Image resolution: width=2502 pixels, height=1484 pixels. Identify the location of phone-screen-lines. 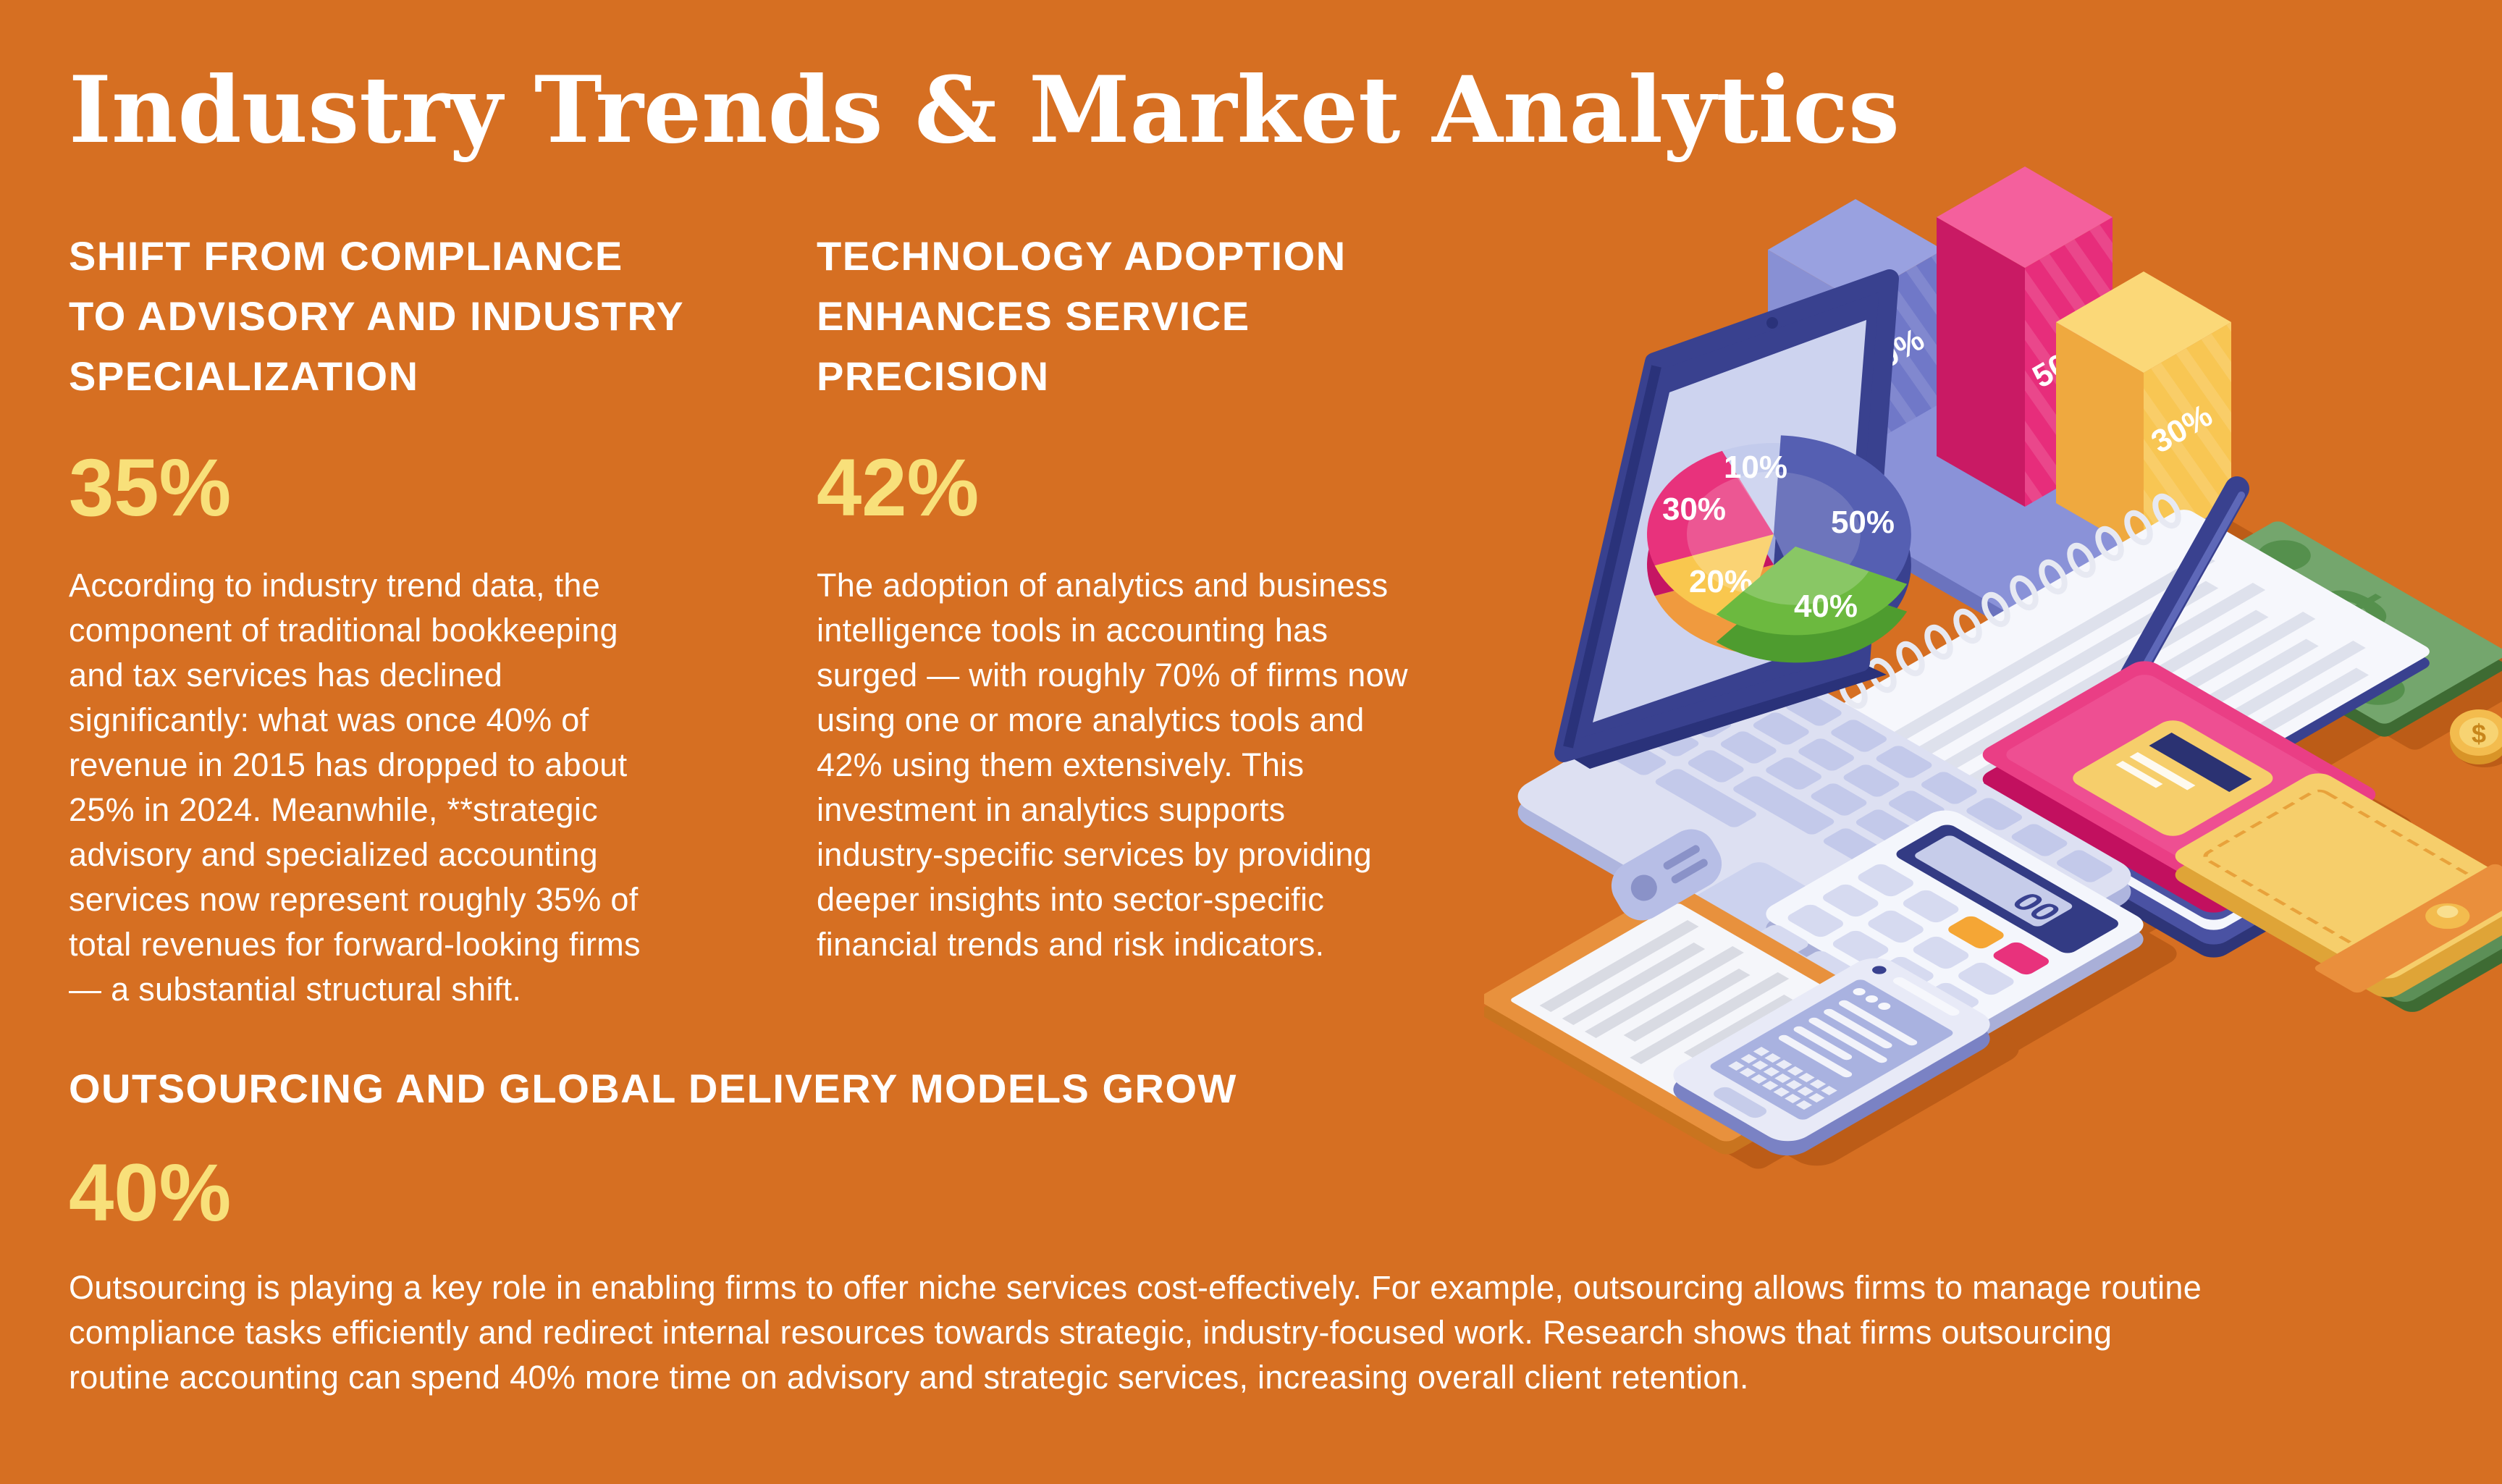
(1848, 1039).